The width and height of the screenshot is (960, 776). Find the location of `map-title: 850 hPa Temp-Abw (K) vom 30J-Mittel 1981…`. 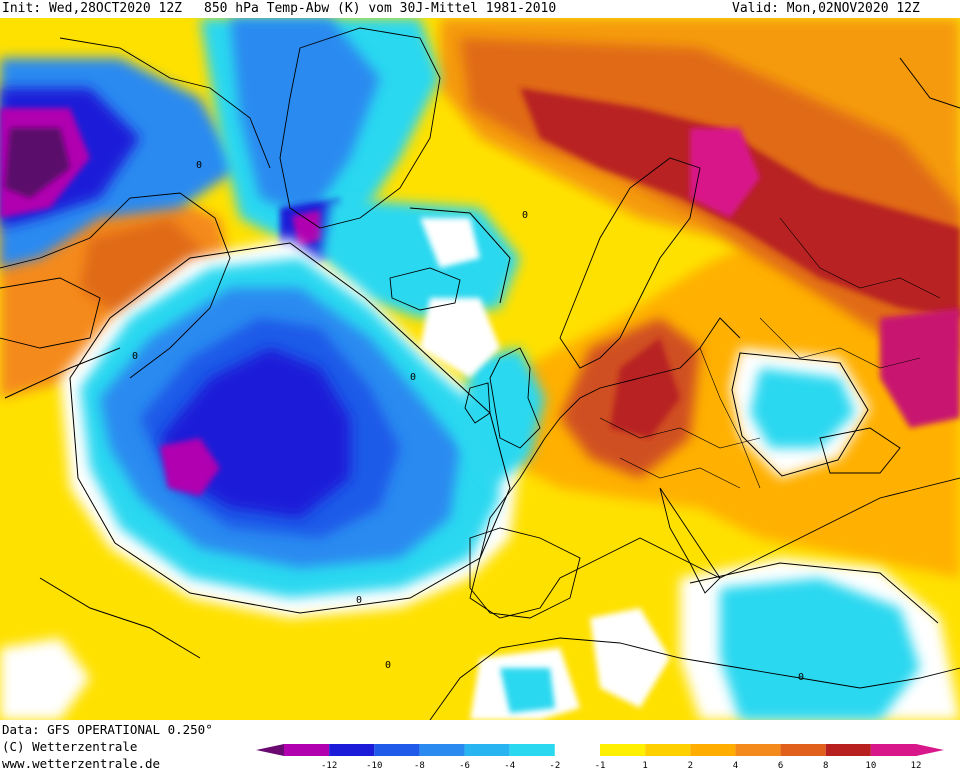

map-title: 850 hPa Temp-Abw (K) vom 30J-Mittel 1981… is located at coordinates (380, 8).